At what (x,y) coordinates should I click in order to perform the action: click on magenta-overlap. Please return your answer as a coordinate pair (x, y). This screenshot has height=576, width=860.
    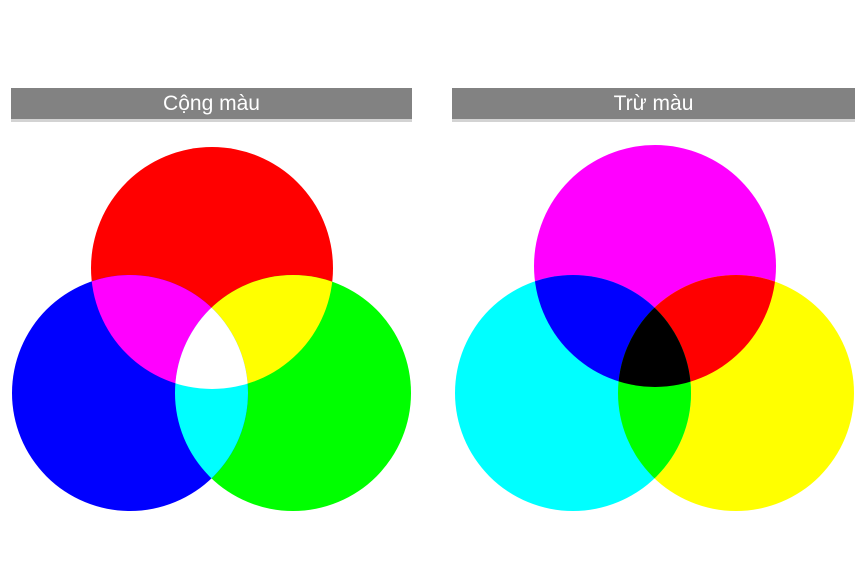
    Looking at the image, I should click on (169, 332).